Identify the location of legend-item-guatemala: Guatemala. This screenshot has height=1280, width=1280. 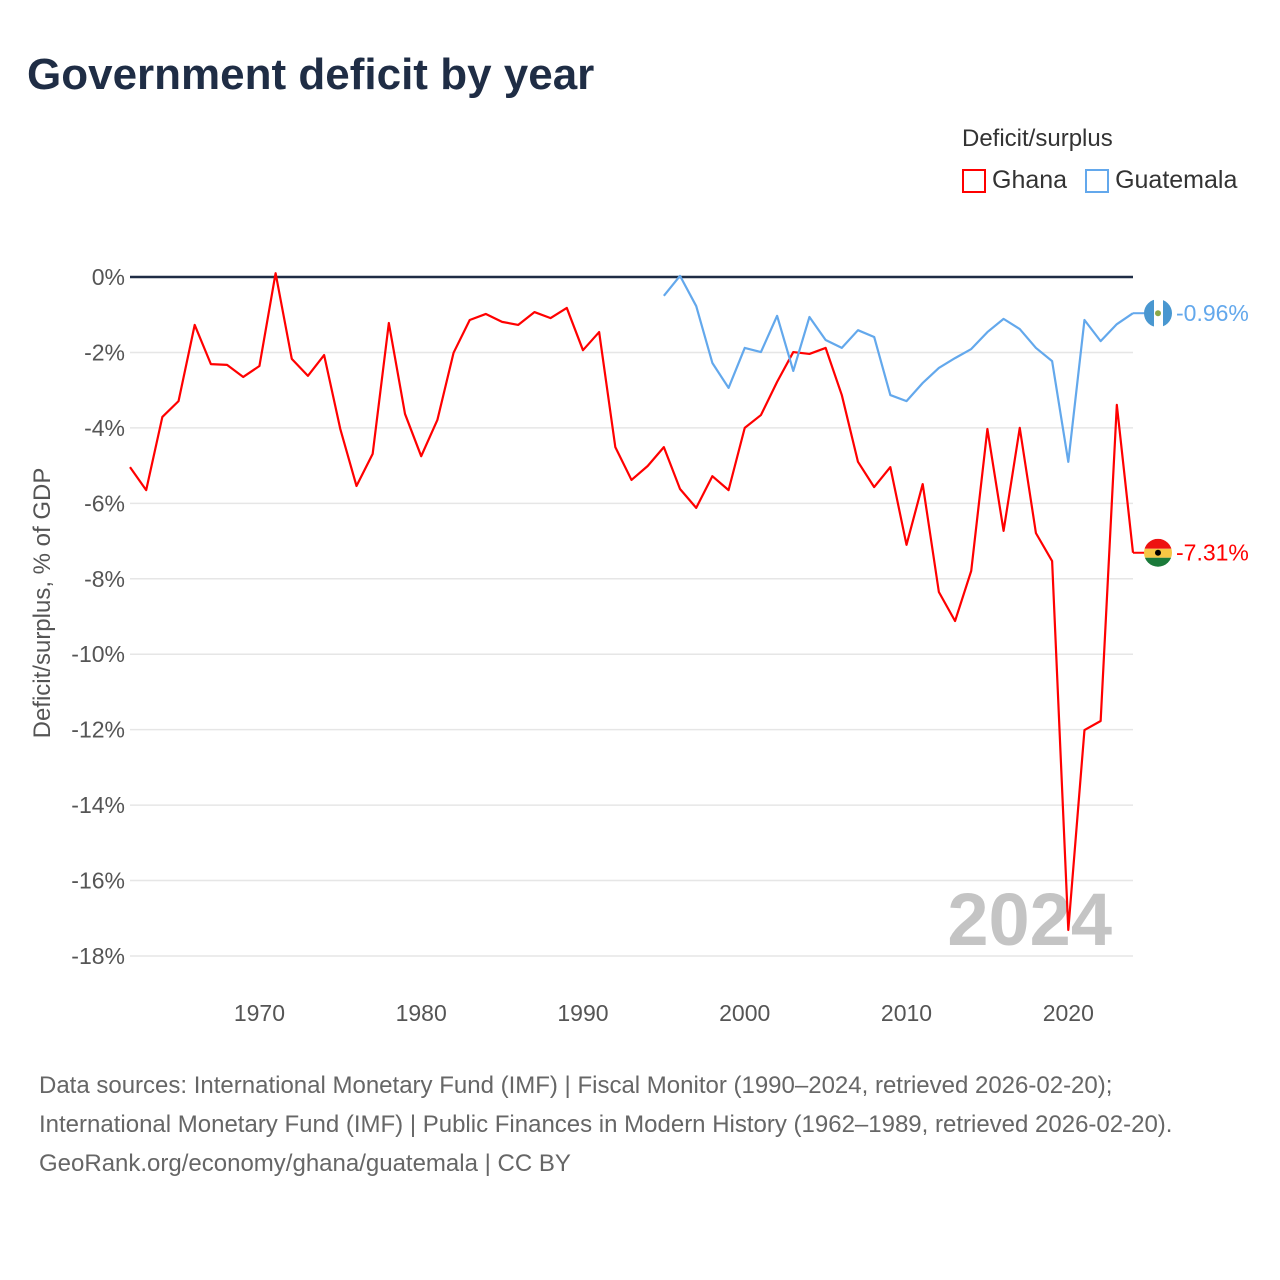
(1161, 180).